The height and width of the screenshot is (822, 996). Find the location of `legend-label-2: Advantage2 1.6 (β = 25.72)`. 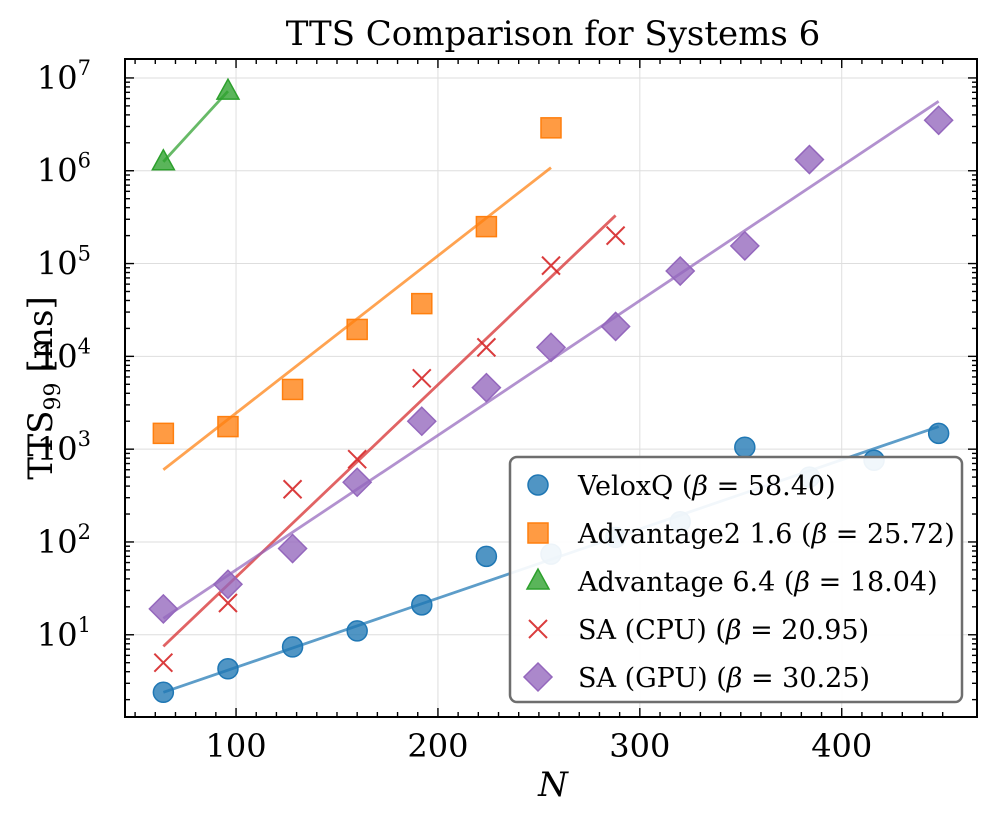

legend-label-2: Advantage2 1.6 (β = 25.72) is located at coordinates (766, 534).